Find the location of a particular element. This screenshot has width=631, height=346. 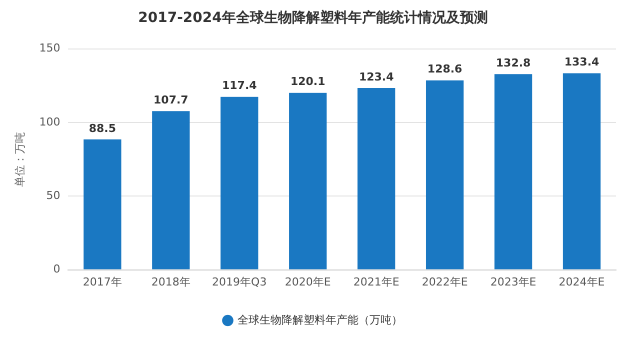

x-tick-label: 2023年E is located at coordinates (513, 281).